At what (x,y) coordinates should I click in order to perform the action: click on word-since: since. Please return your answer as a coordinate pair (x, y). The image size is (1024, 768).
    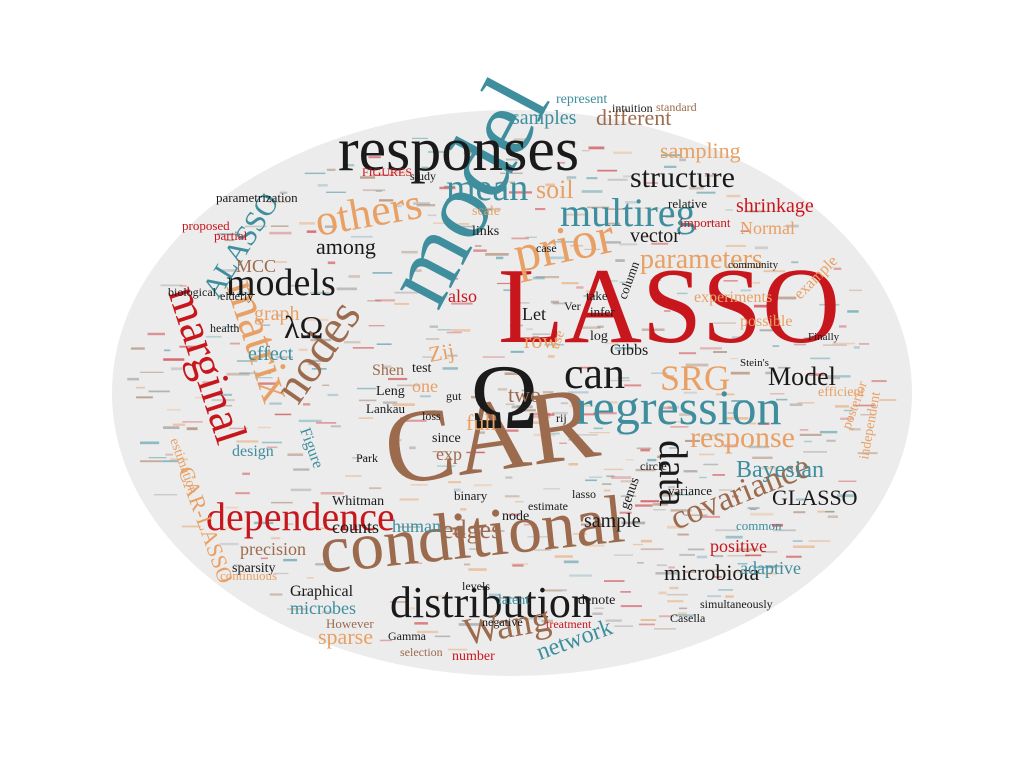
    Looking at the image, I should click on (446, 438).